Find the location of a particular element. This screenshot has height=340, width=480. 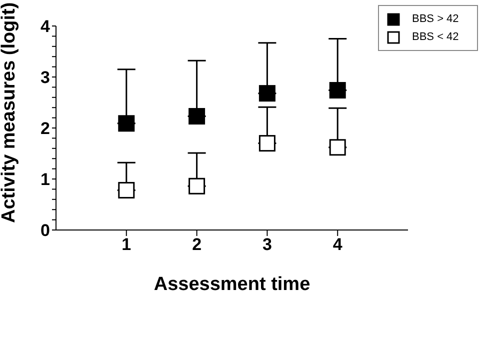

y-tick-label: 4 is located at coordinates (45, 26).